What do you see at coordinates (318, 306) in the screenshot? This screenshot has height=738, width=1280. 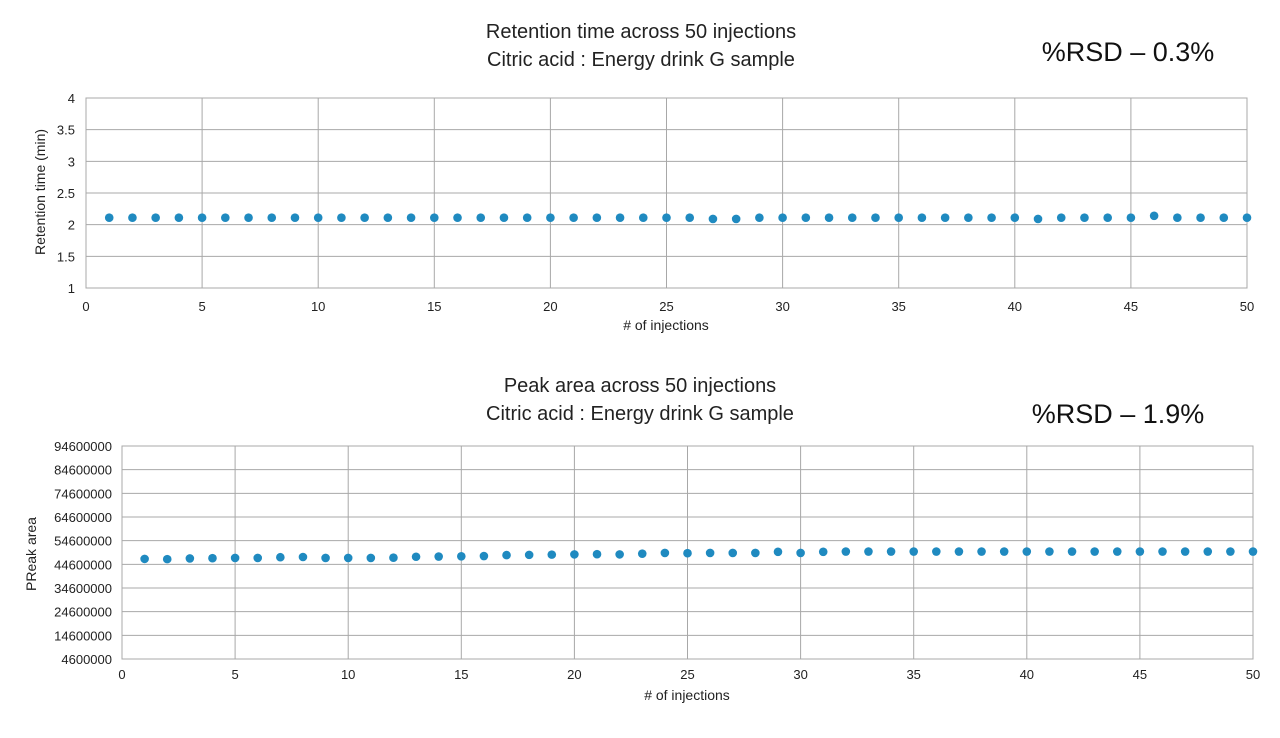 I see `chart1-x-tick-label: 10` at bounding box center [318, 306].